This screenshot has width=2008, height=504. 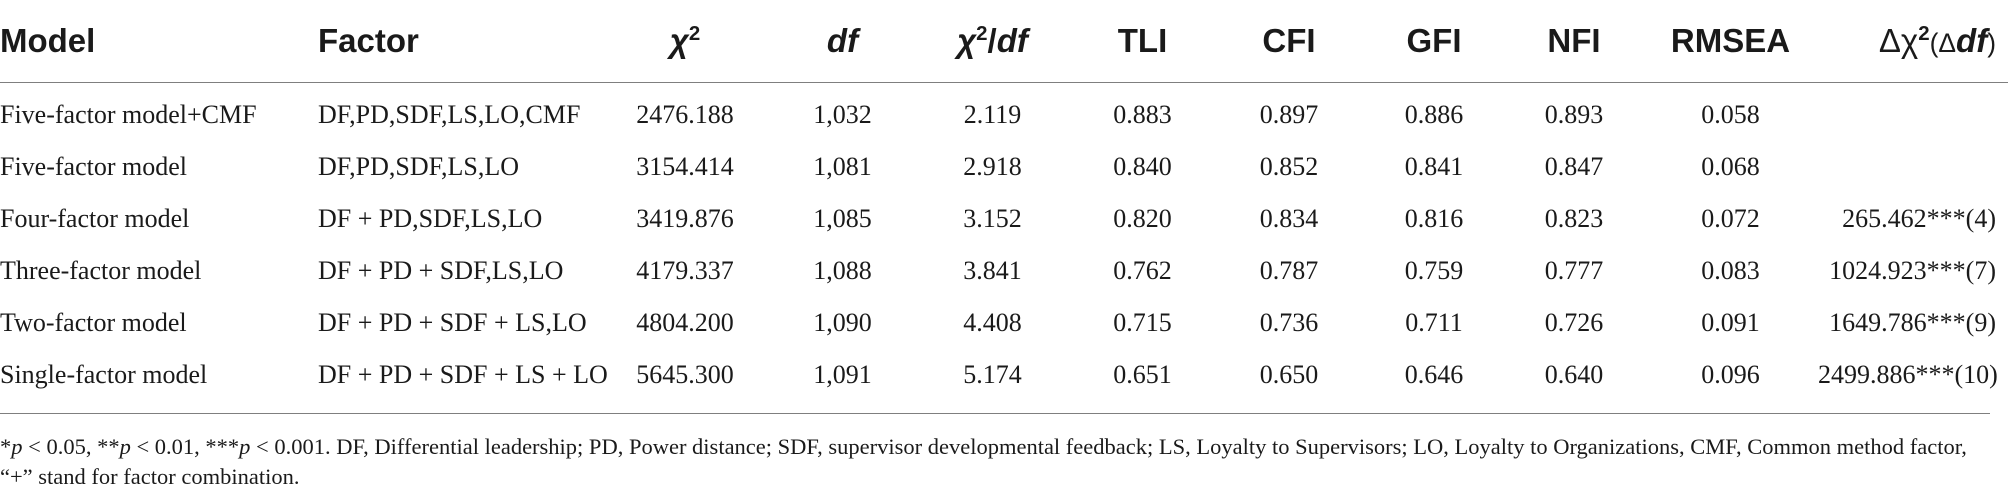 I want to click on cell-gfi: 0.646, so click(x=1434, y=374).